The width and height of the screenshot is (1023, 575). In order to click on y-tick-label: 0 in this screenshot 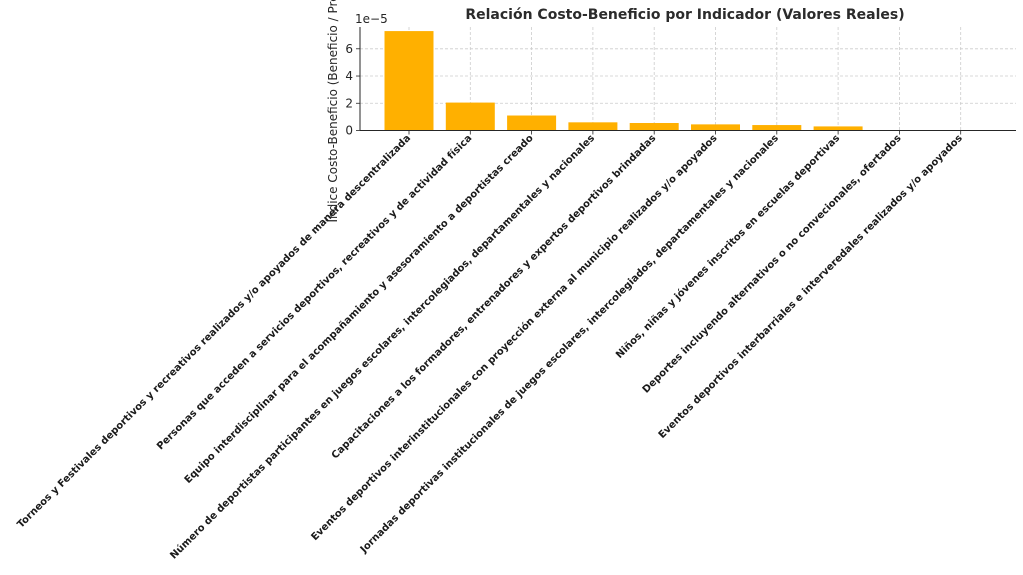, I will do `click(349, 131)`.